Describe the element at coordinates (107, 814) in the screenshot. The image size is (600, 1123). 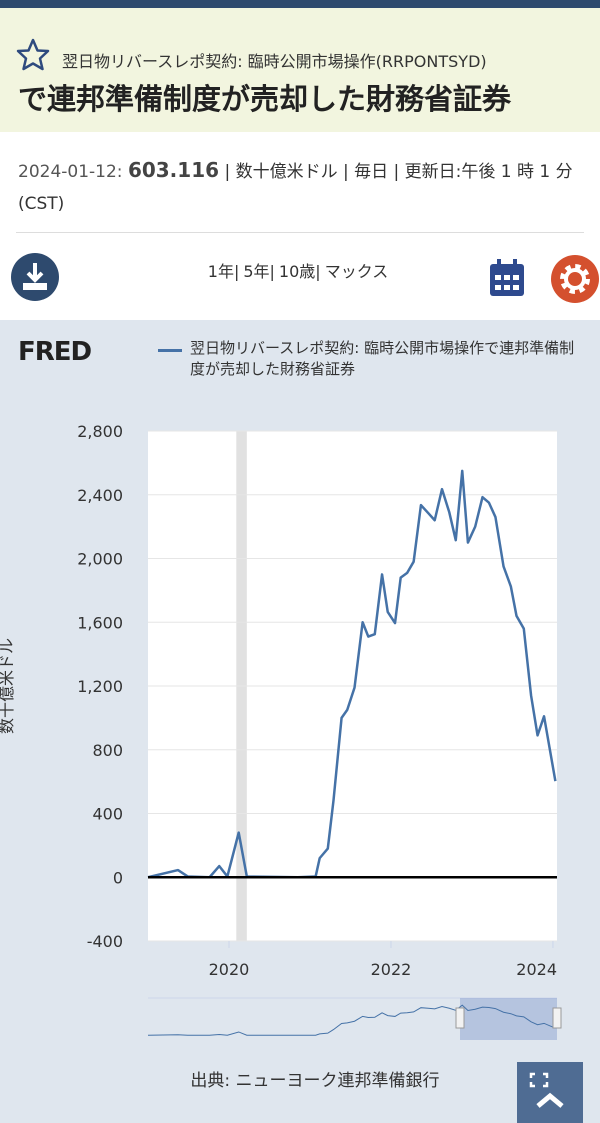
I see `y-tick-label: 400` at that location.